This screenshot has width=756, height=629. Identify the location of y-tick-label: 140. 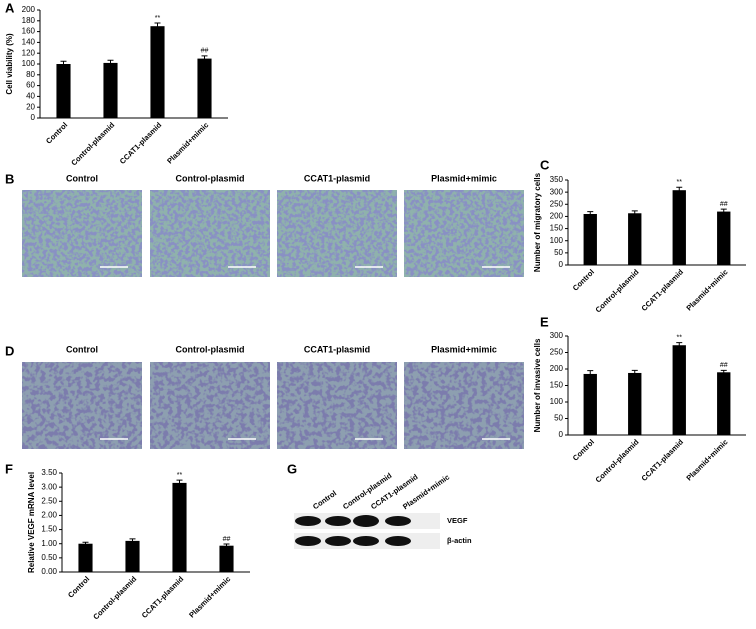
(29, 42).